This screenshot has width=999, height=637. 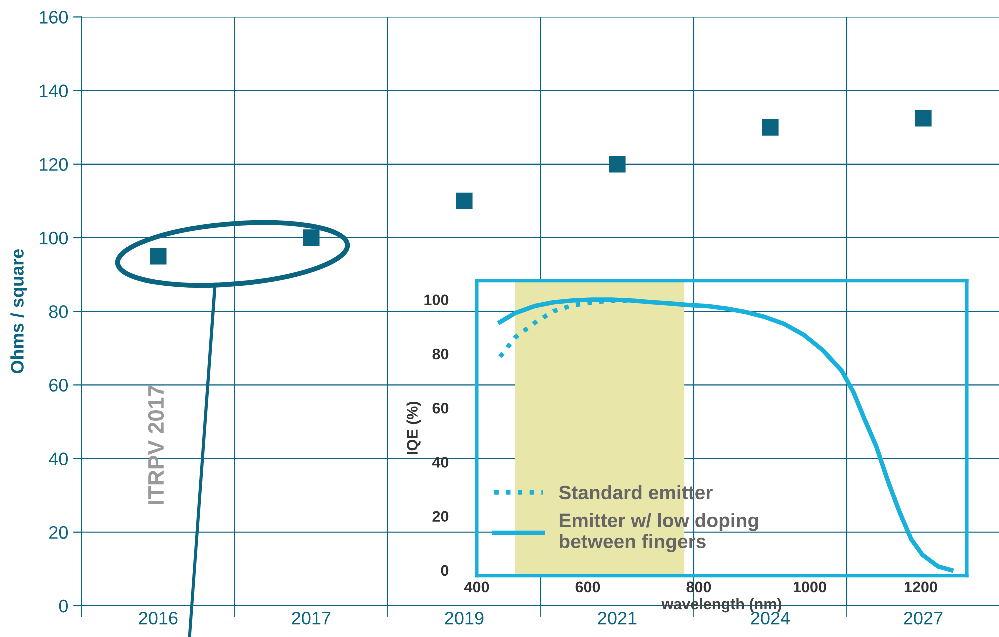 I want to click on y-axis-title: Ohms / square, so click(x=19, y=311).